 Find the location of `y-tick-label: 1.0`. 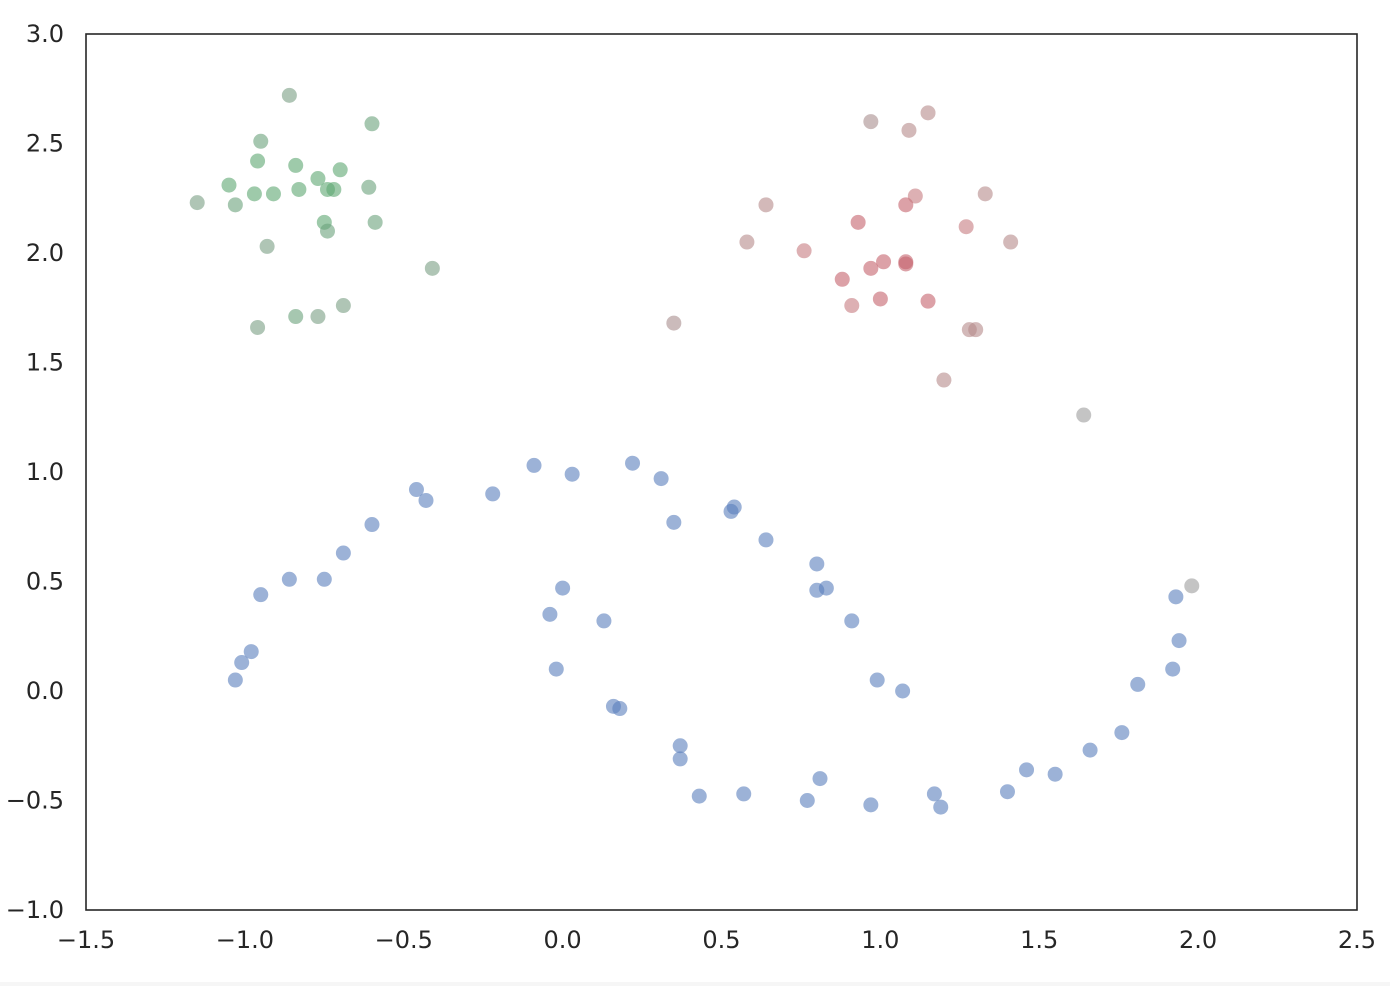

y-tick-label: 1.0 is located at coordinates (45, 472).